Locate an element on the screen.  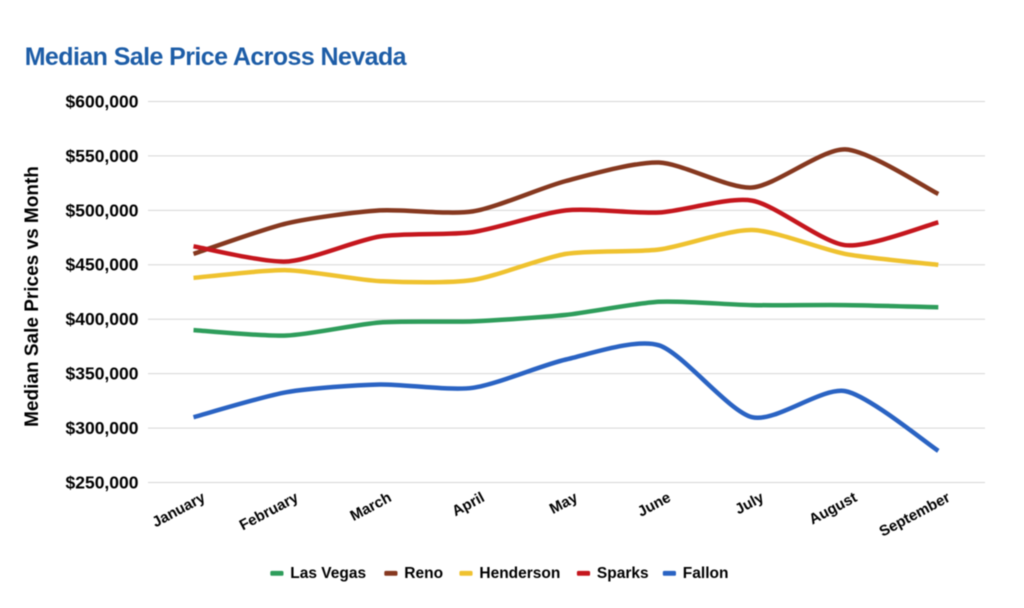
svg-text: $500,000 is located at coordinates (102, 210).